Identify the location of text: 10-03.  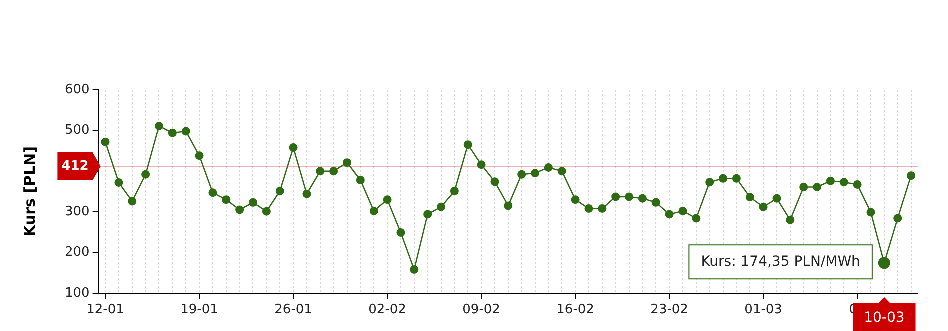
(884, 318).